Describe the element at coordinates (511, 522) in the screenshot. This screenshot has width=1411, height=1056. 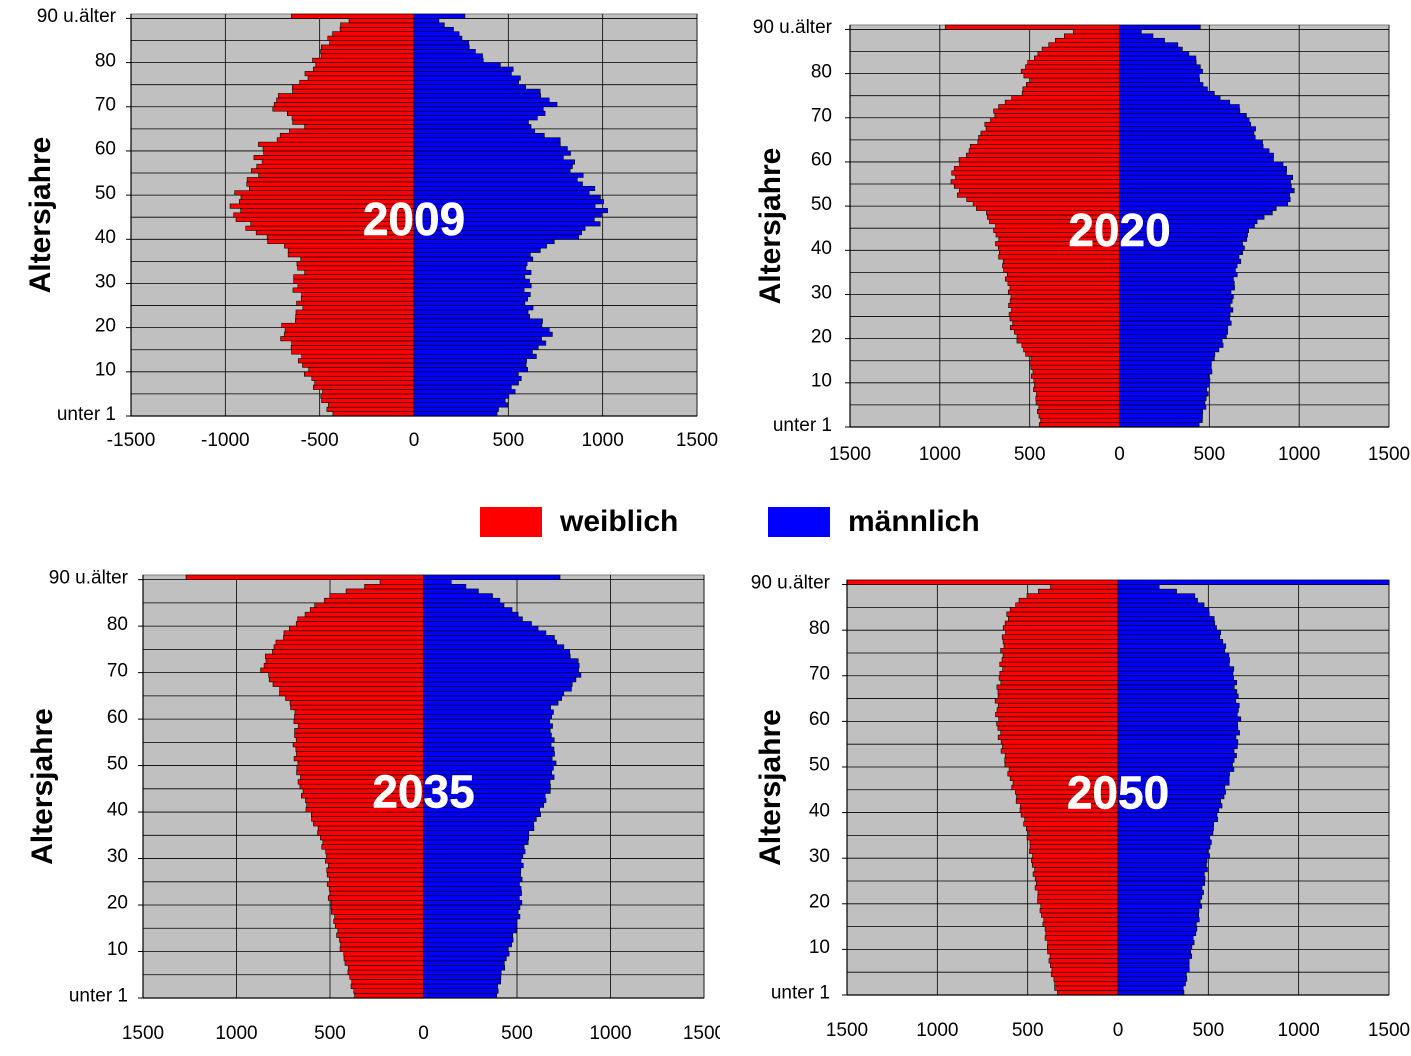
I see `legend-swatch-weiblich` at that location.